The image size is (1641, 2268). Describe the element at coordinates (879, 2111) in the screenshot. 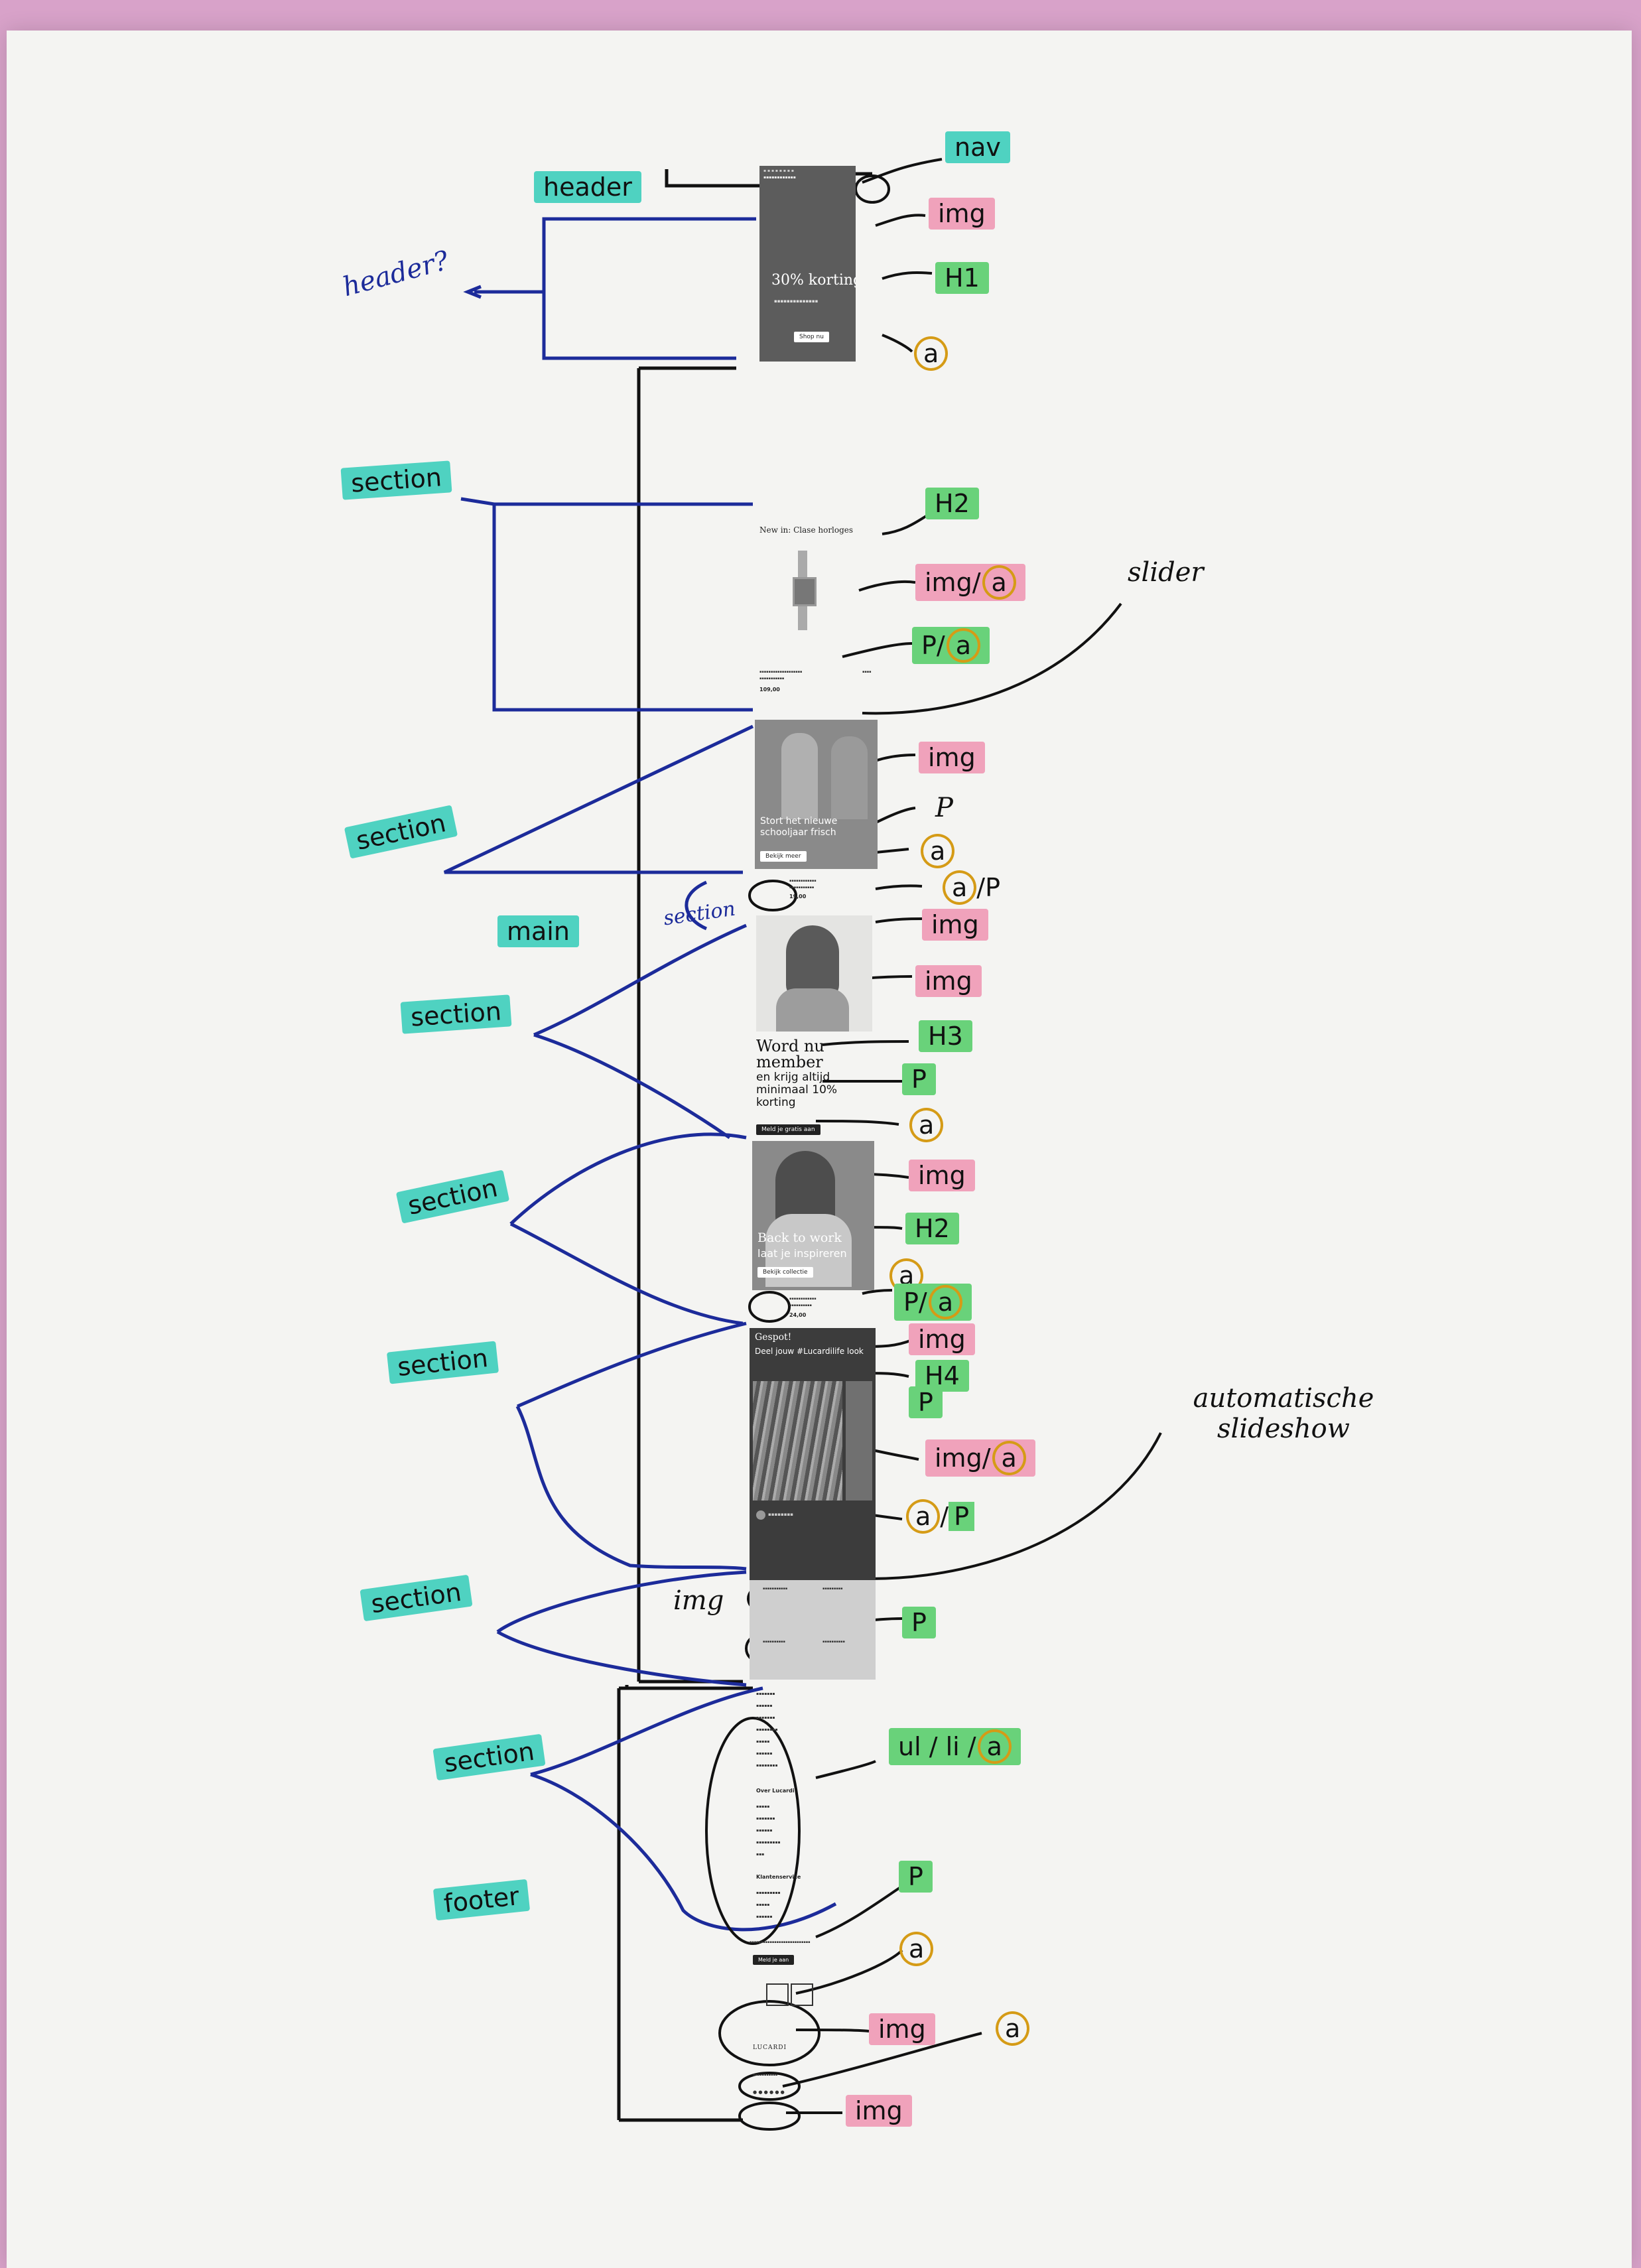

I see `label-img-payment: img` at that location.